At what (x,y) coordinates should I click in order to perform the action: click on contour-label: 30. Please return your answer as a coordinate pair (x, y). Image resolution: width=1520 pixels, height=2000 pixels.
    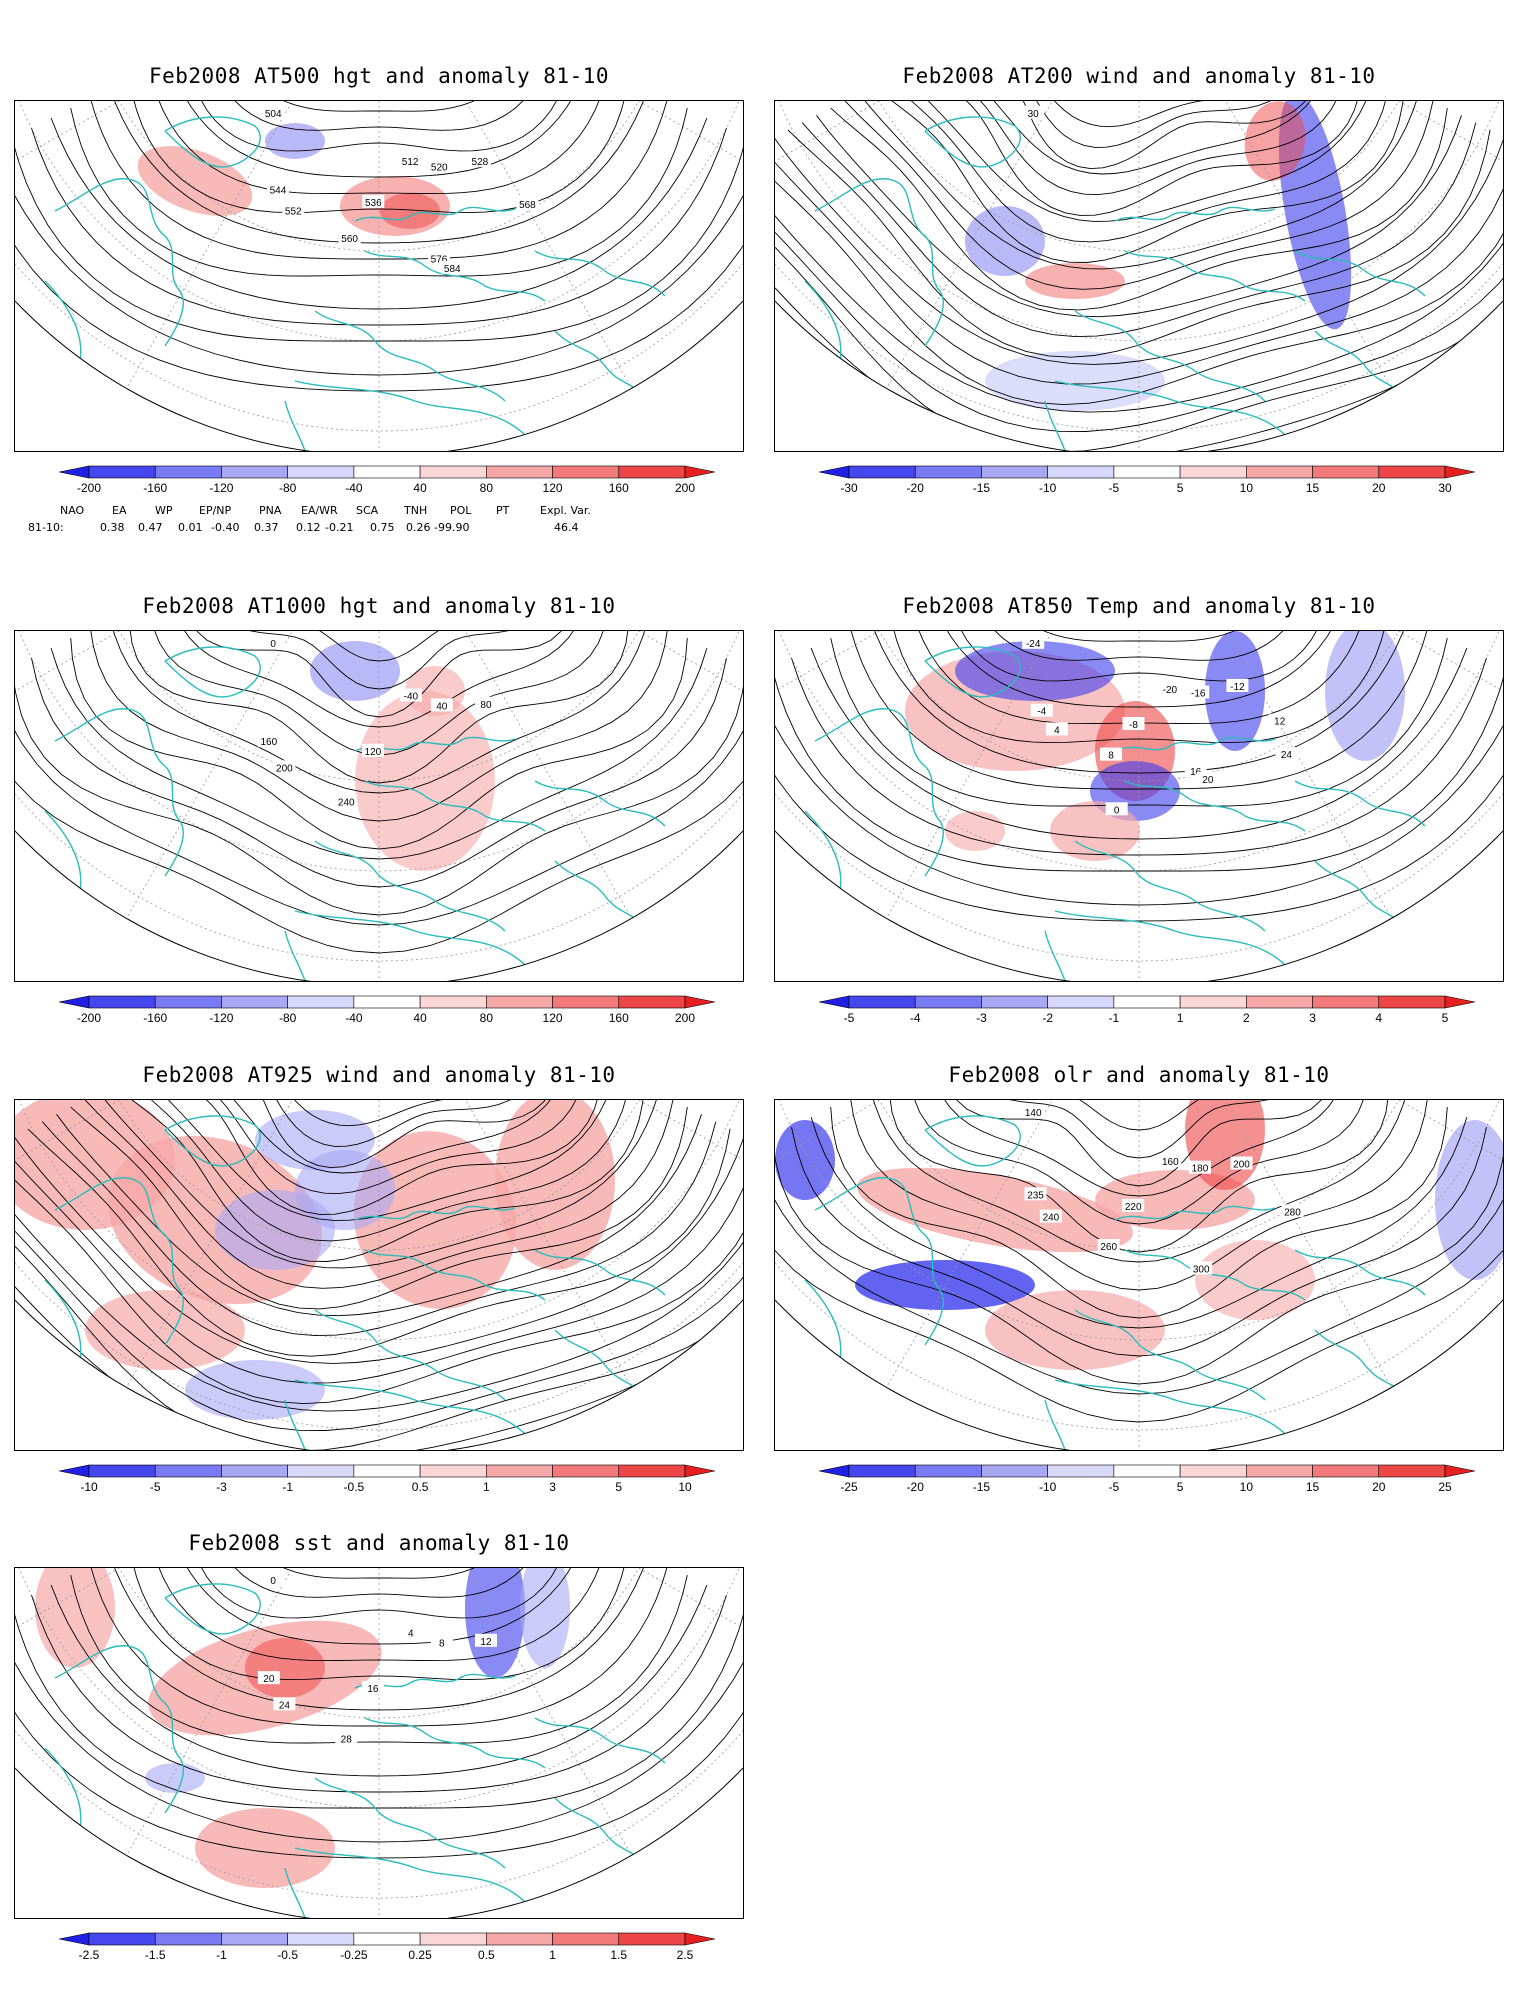
    Looking at the image, I should click on (1034, 114).